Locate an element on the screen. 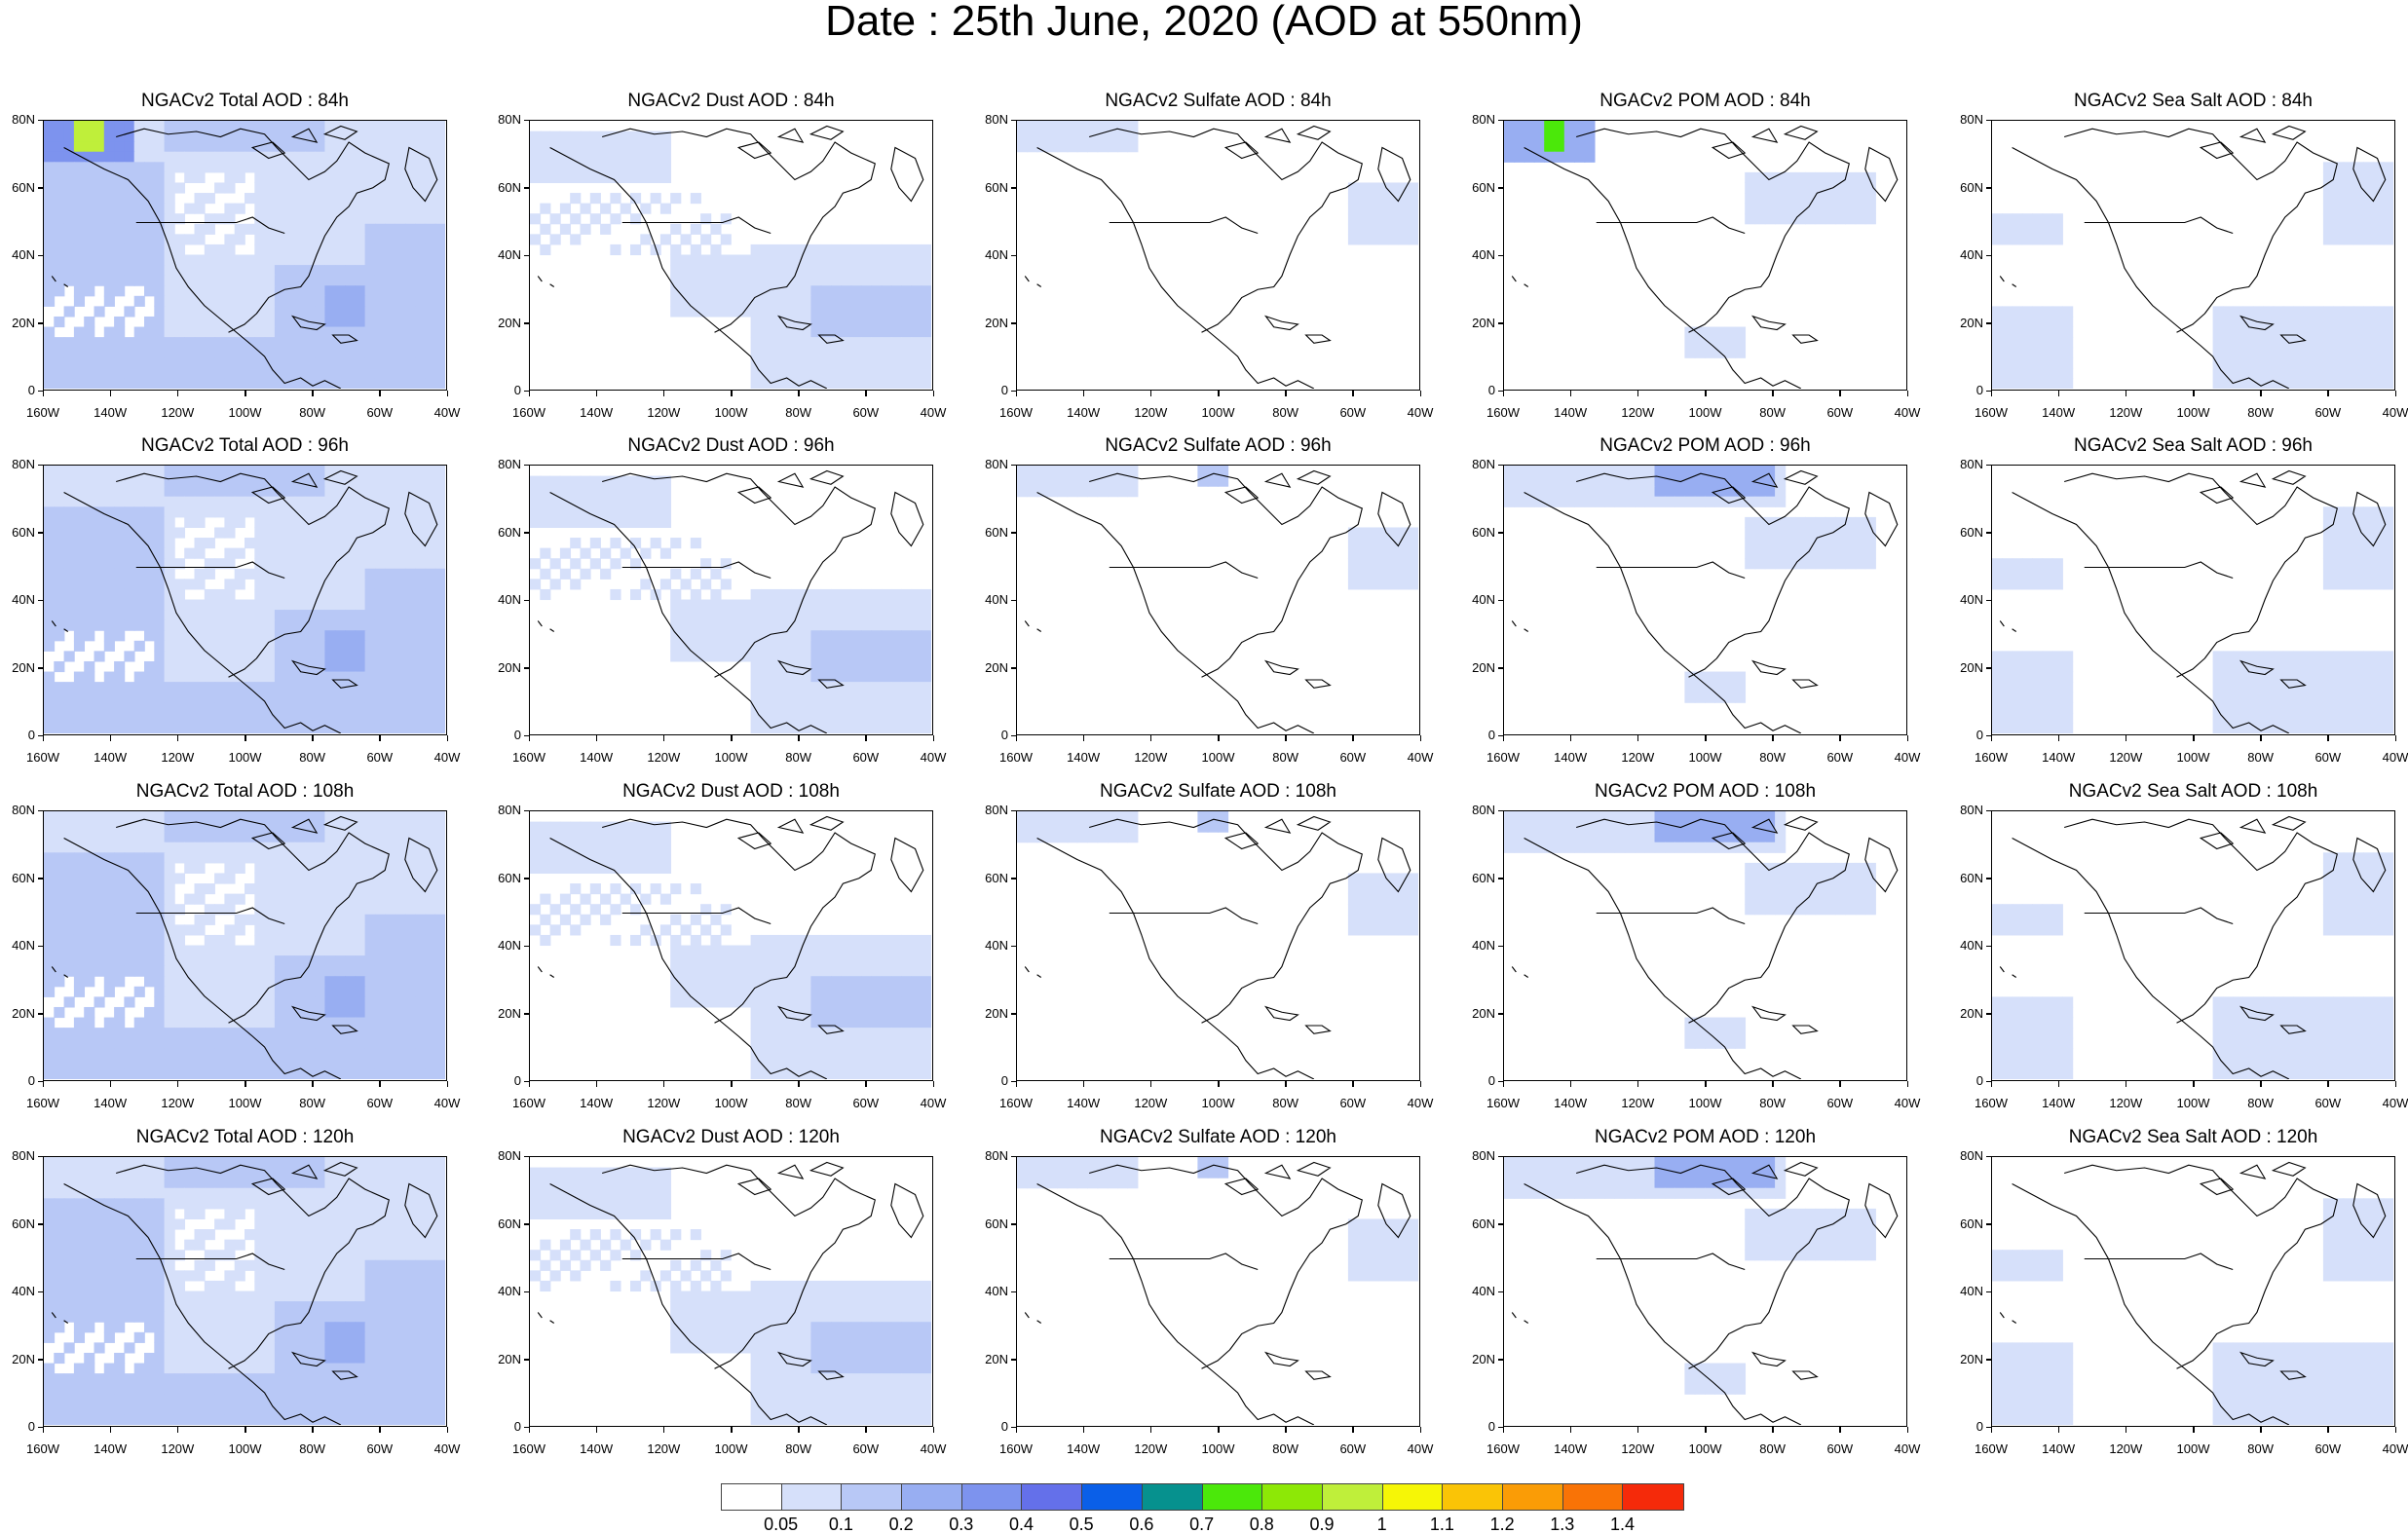 The image size is (2408, 1534). lat-tick-label: 80N is located at coordinates (503, 464).